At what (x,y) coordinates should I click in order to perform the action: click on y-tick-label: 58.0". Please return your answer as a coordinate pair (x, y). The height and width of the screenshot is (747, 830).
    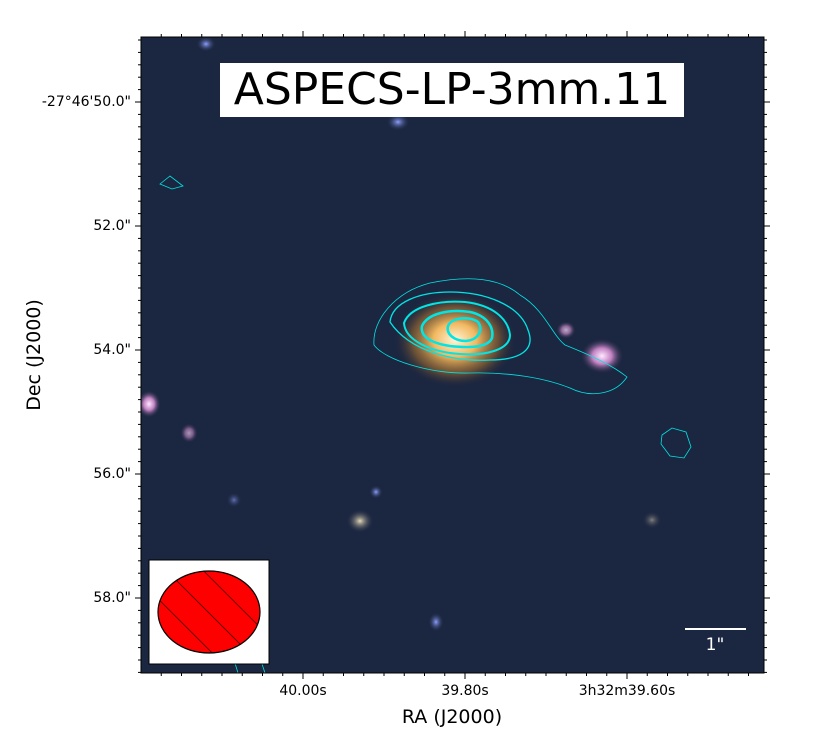
    Looking at the image, I should click on (112, 598).